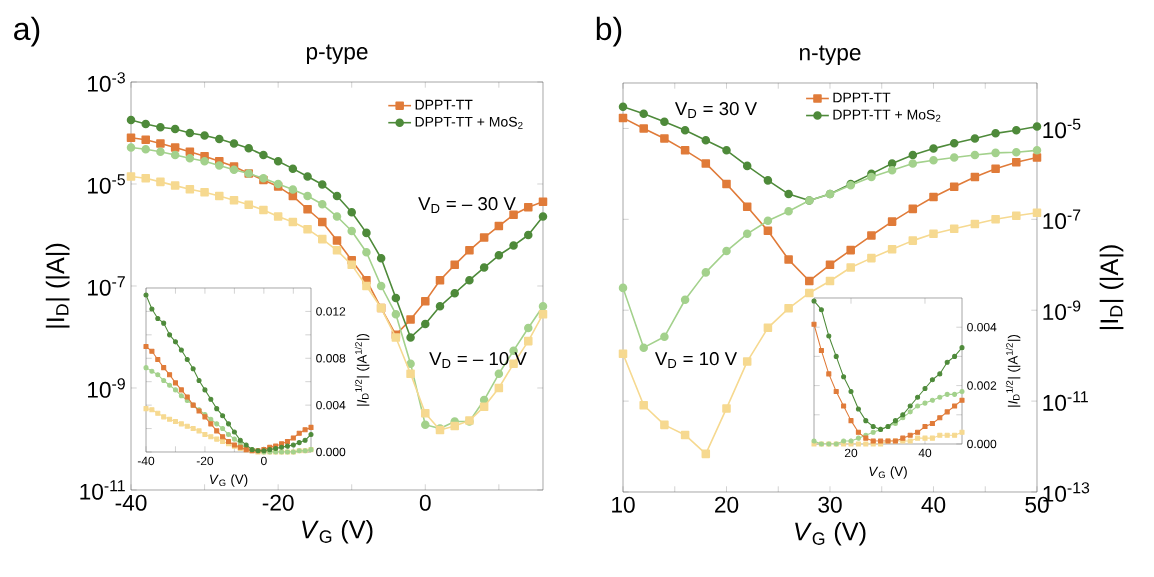  Describe the element at coordinates (982, 385) in the screenshot. I see `y-tick-label: 0.002` at that location.